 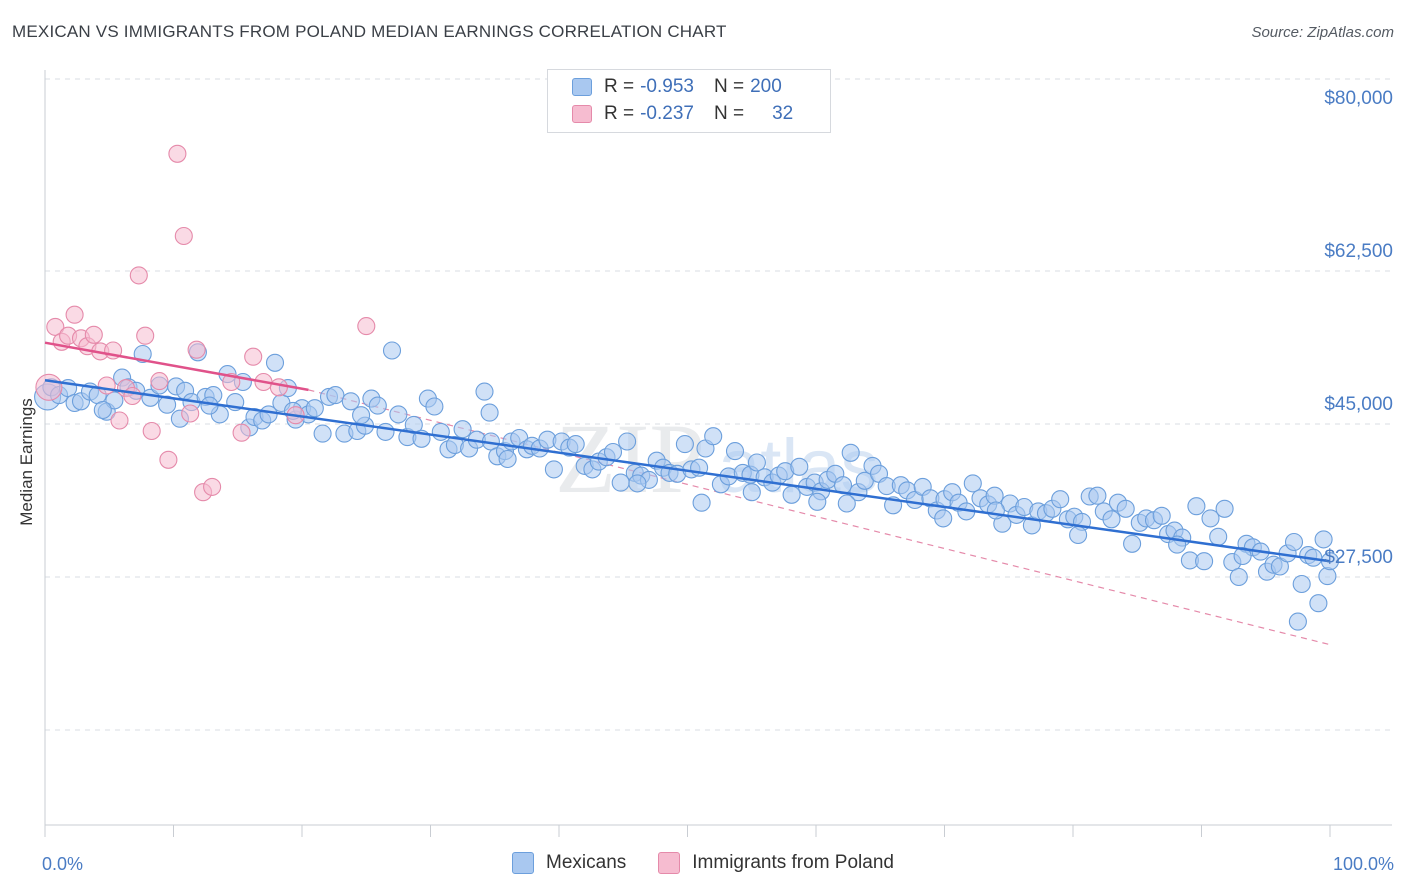 I want to click on bottom-legend: Mexicans Immigrants from Poland, so click(x=703, y=863).